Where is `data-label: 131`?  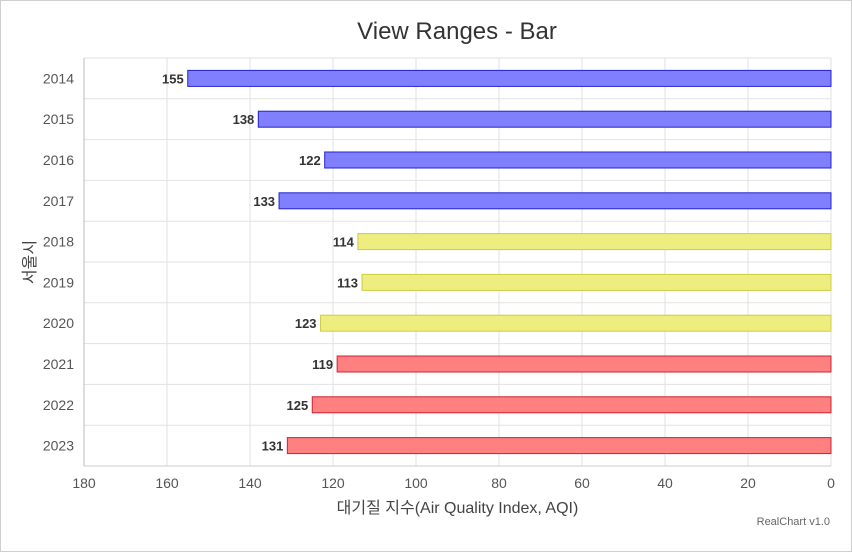
data-label: 131 is located at coordinates (273, 446).